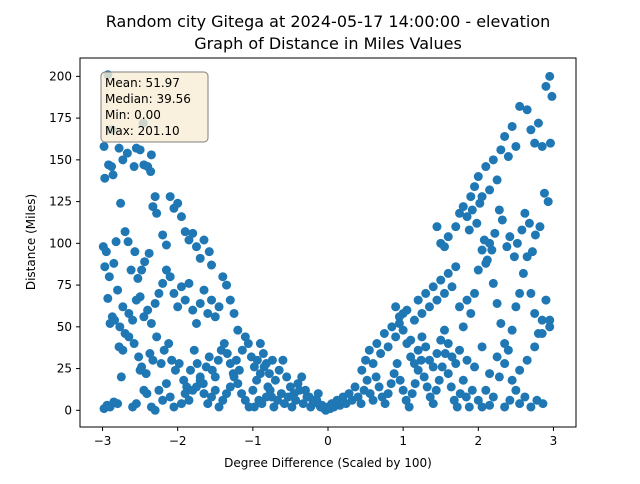 The image size is (640, 484). What do you see at coordinates (178, 441) in the screenshot?
I see `x-tick-label: −2` at bounding box center [178, 441].